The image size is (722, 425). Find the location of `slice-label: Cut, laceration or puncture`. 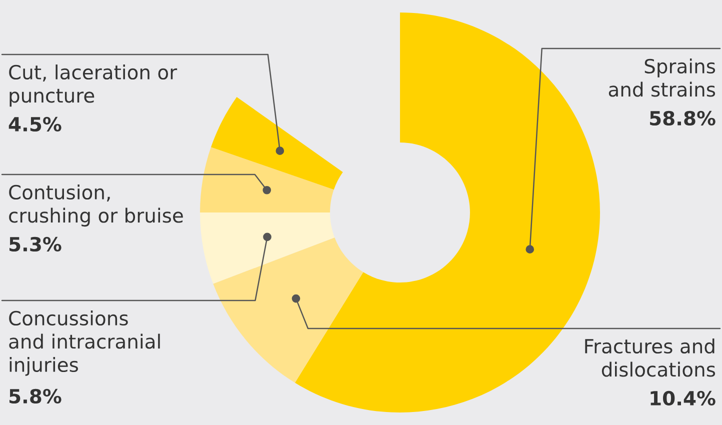

slice-label: Cut, laceration or puncture is located at coordinates (93, 85).